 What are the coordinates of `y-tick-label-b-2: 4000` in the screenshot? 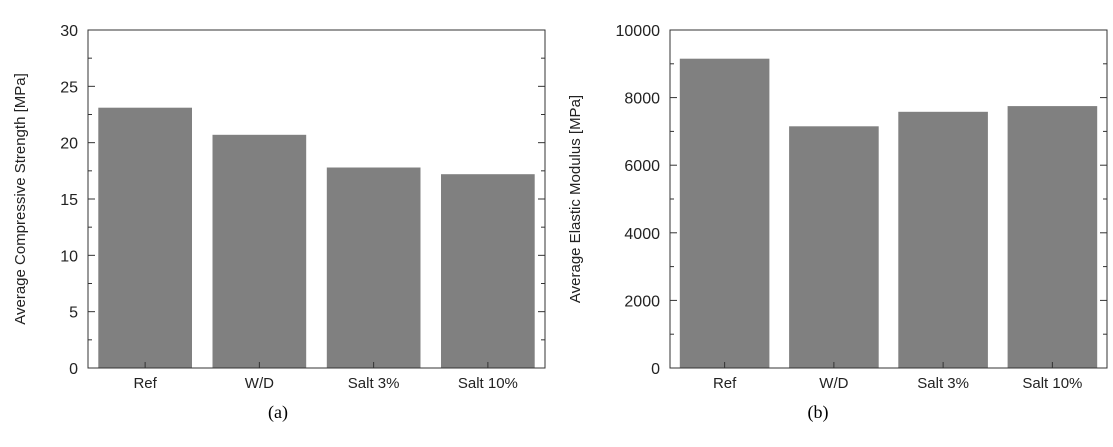 It's located at (642, 234).